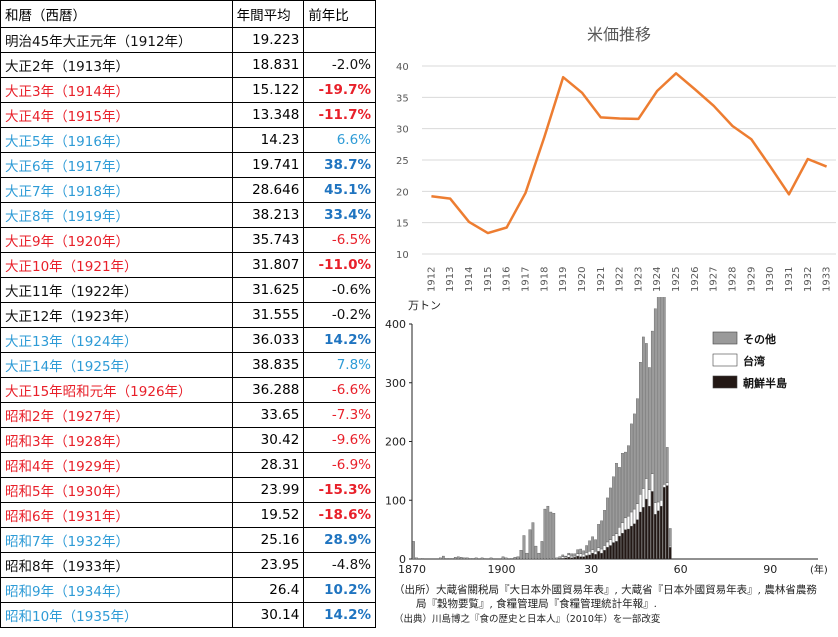 This screenshot has height=637, width=838. What do you see at coordinates (268, 590) in the screenshot?
I see `average-cell: 26.4` at bounding box center [268, 590].